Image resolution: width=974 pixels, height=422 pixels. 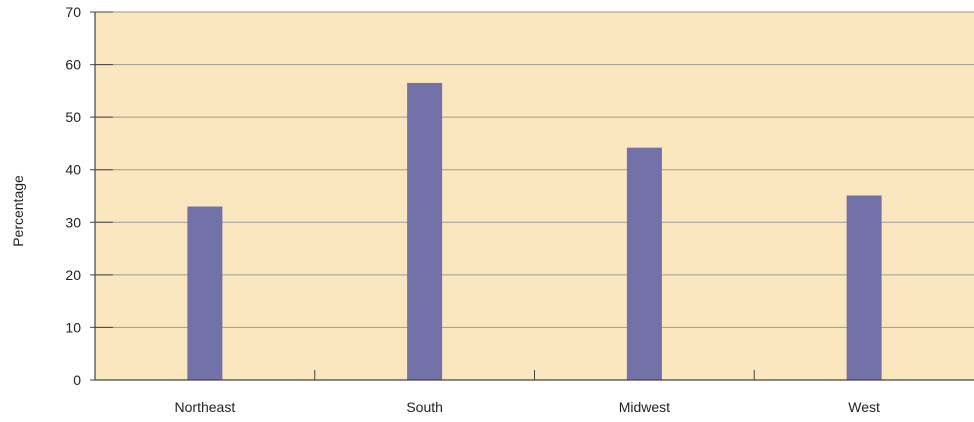 I want to click on y-tick-label: 50, so click(x=73, y=117).